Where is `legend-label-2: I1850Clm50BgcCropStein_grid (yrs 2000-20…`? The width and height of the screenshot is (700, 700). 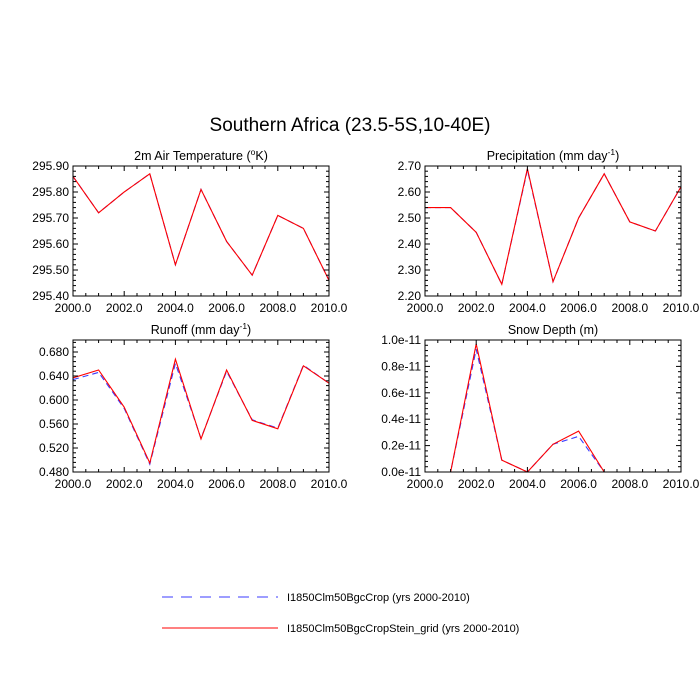 legend-label-2: I1850Clm50BgcCropStein_grid (yrs 2000-20… is located at coordinates (403, 629).